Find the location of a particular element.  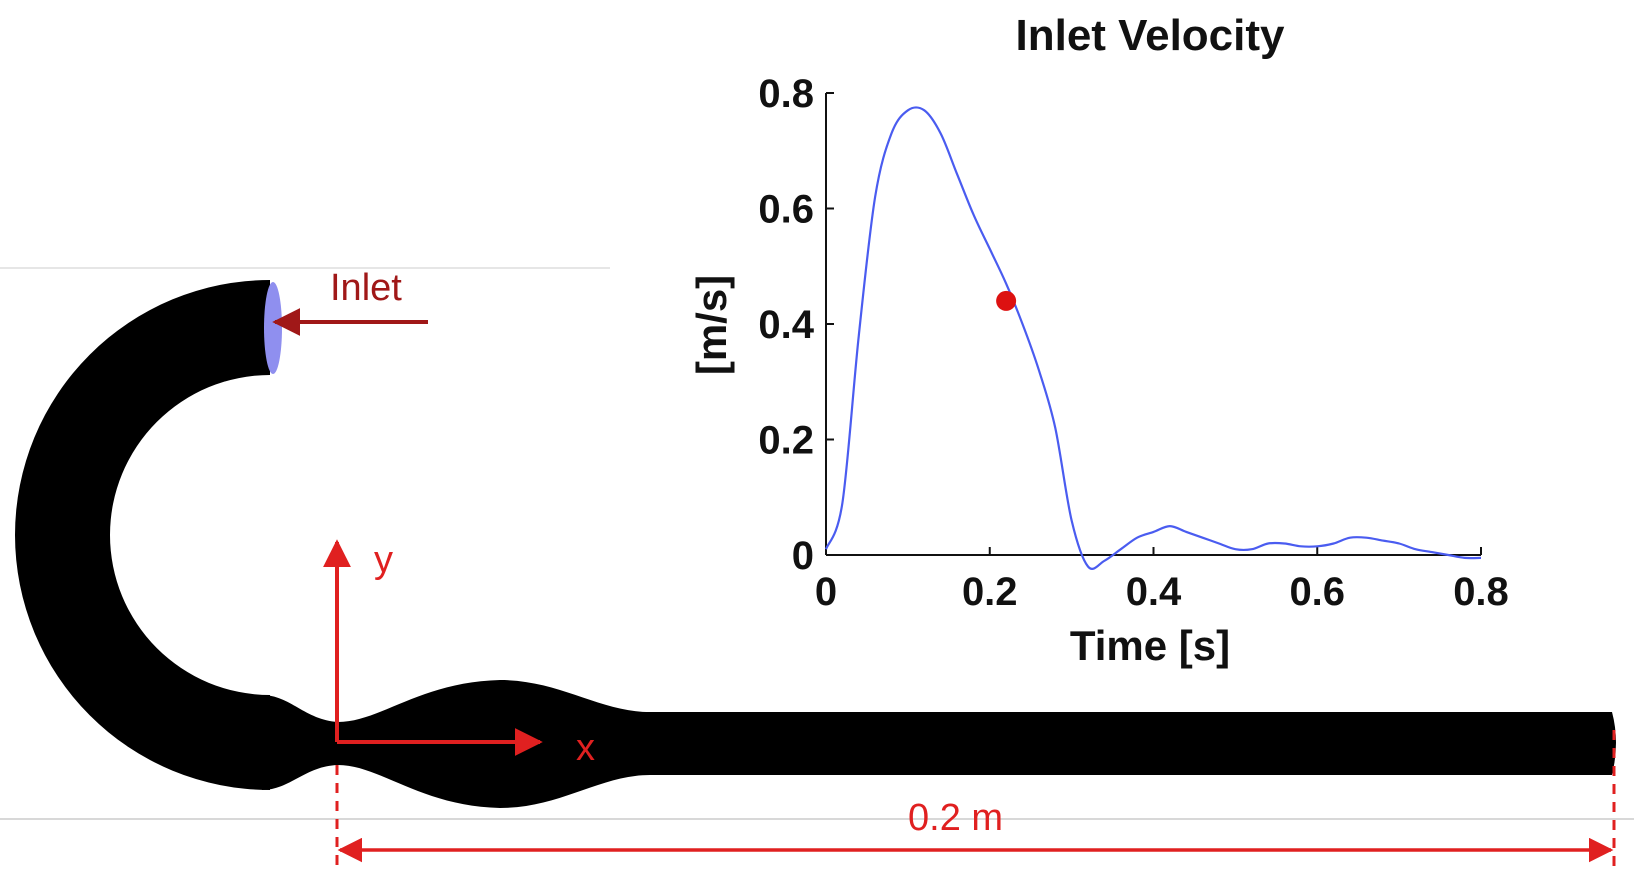

x-tick-label: 0.4 is located at coordinates (1154, 592).